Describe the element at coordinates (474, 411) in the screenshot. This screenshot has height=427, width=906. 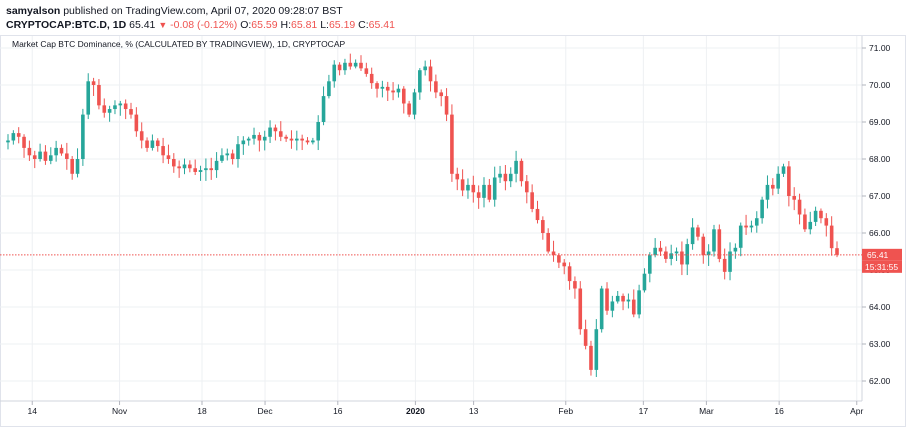
I see `time-tick-label: 13` at that location.